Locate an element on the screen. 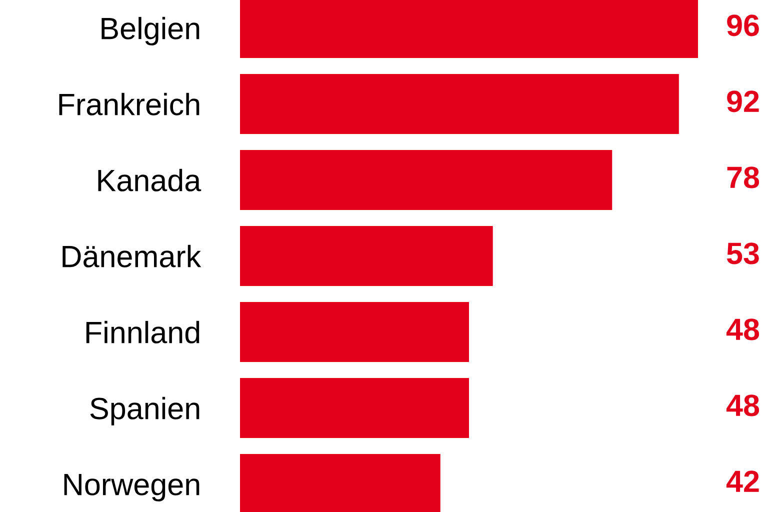  y-tick-label: Norwegen is located at coordinates (132, 488).